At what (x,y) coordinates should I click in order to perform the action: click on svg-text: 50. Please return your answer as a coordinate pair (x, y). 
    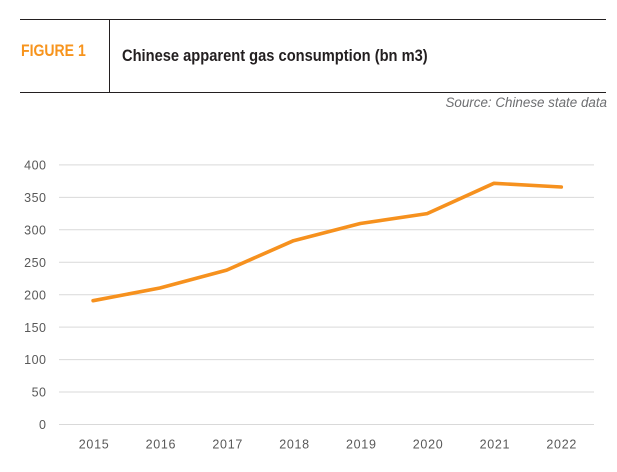
    Looking at the image, I should click on (39, 393).